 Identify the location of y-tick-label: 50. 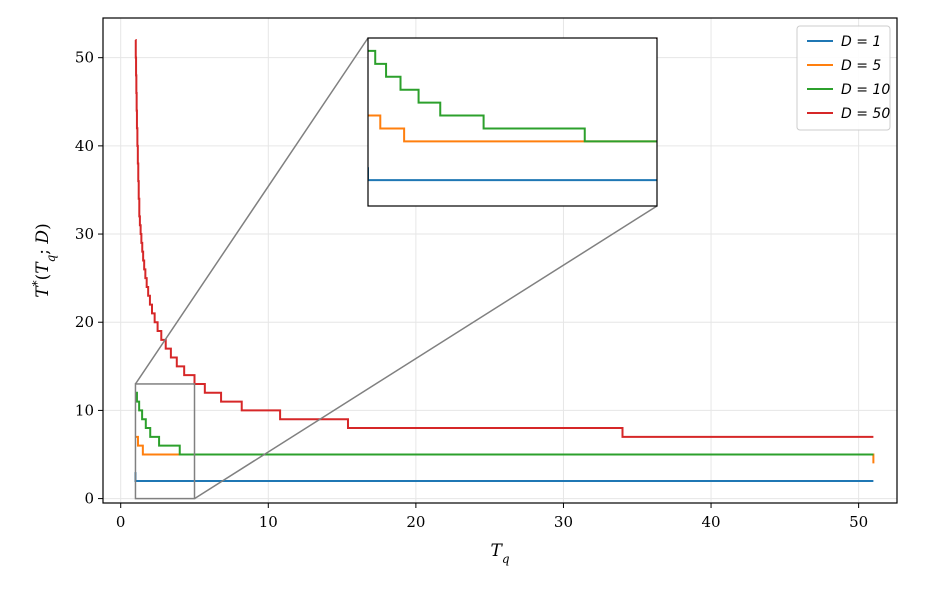
(84, 58).